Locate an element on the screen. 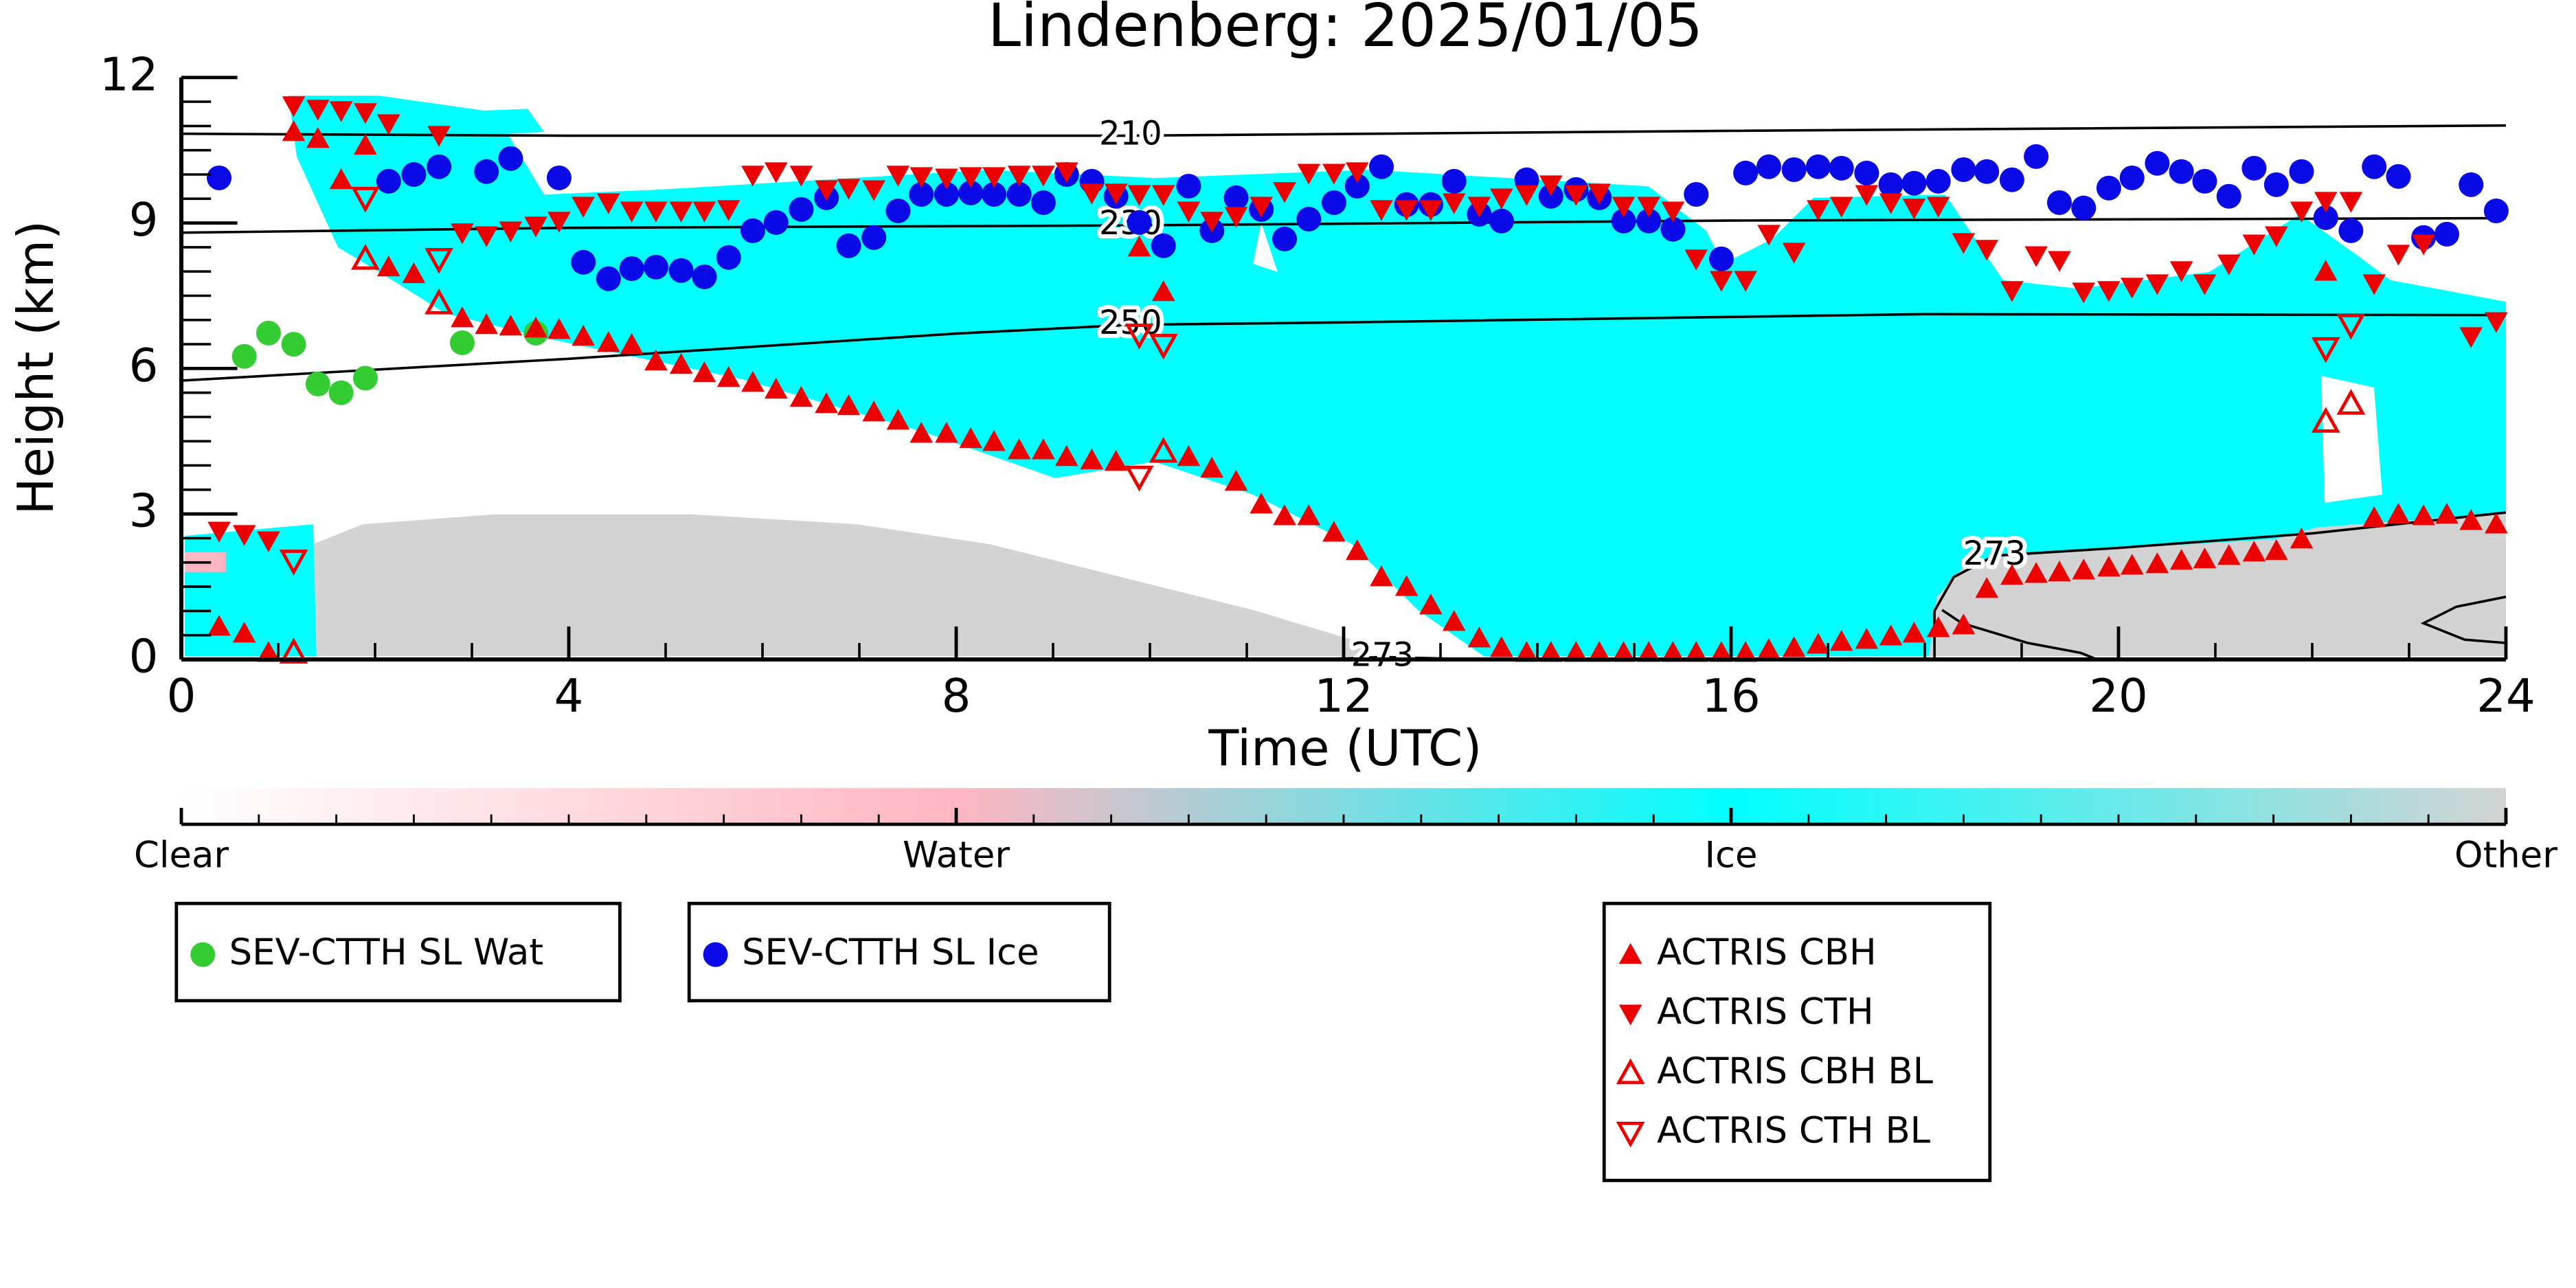 Image resolution: width=2576 pixels, height=1288 pixels. x-tick-label: 24 is located at coordinates (2505, 696).